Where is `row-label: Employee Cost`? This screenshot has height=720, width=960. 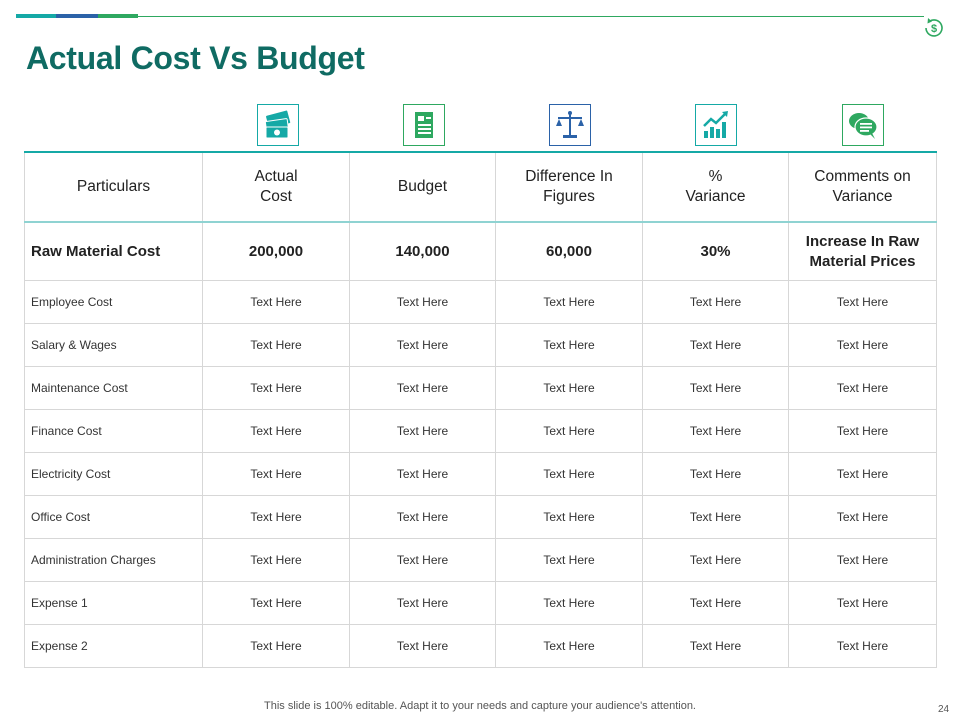
row-label: Employee Cost is located at coordinates (113, 302).